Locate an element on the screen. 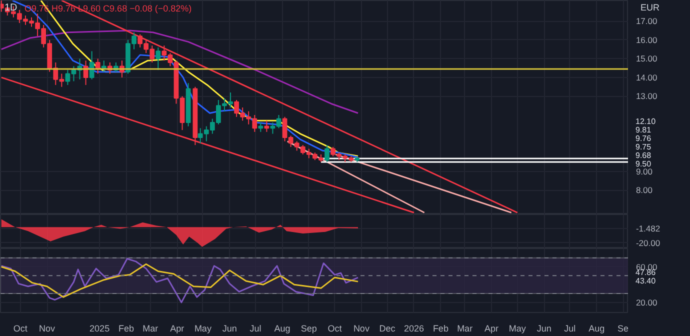 The height and width of the screenshot is (336, 690). y-tick-label: 17.00 is located at coordinates (647, 21).